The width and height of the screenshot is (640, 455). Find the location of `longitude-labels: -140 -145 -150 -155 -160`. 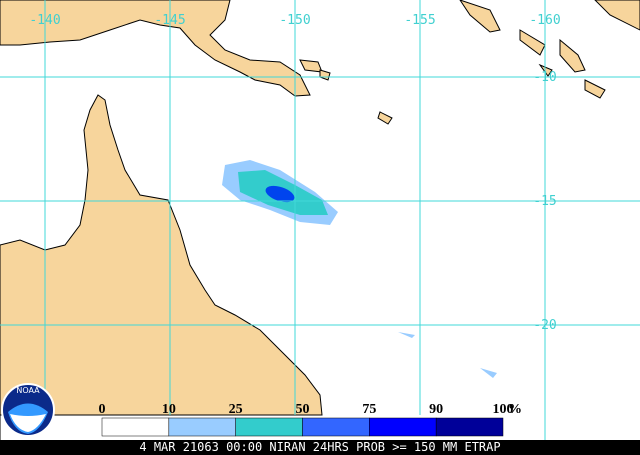

longitude-labels: -140 -145 -150 -155 -160 is located at coordinates (294, 20).